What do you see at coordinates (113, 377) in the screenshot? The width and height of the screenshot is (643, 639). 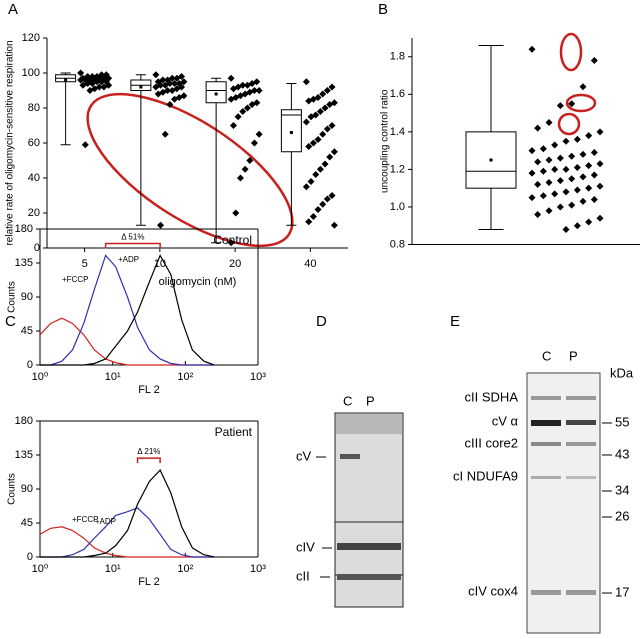 I see `x-tick-label: 10¹` at bounding box center [113, 377].